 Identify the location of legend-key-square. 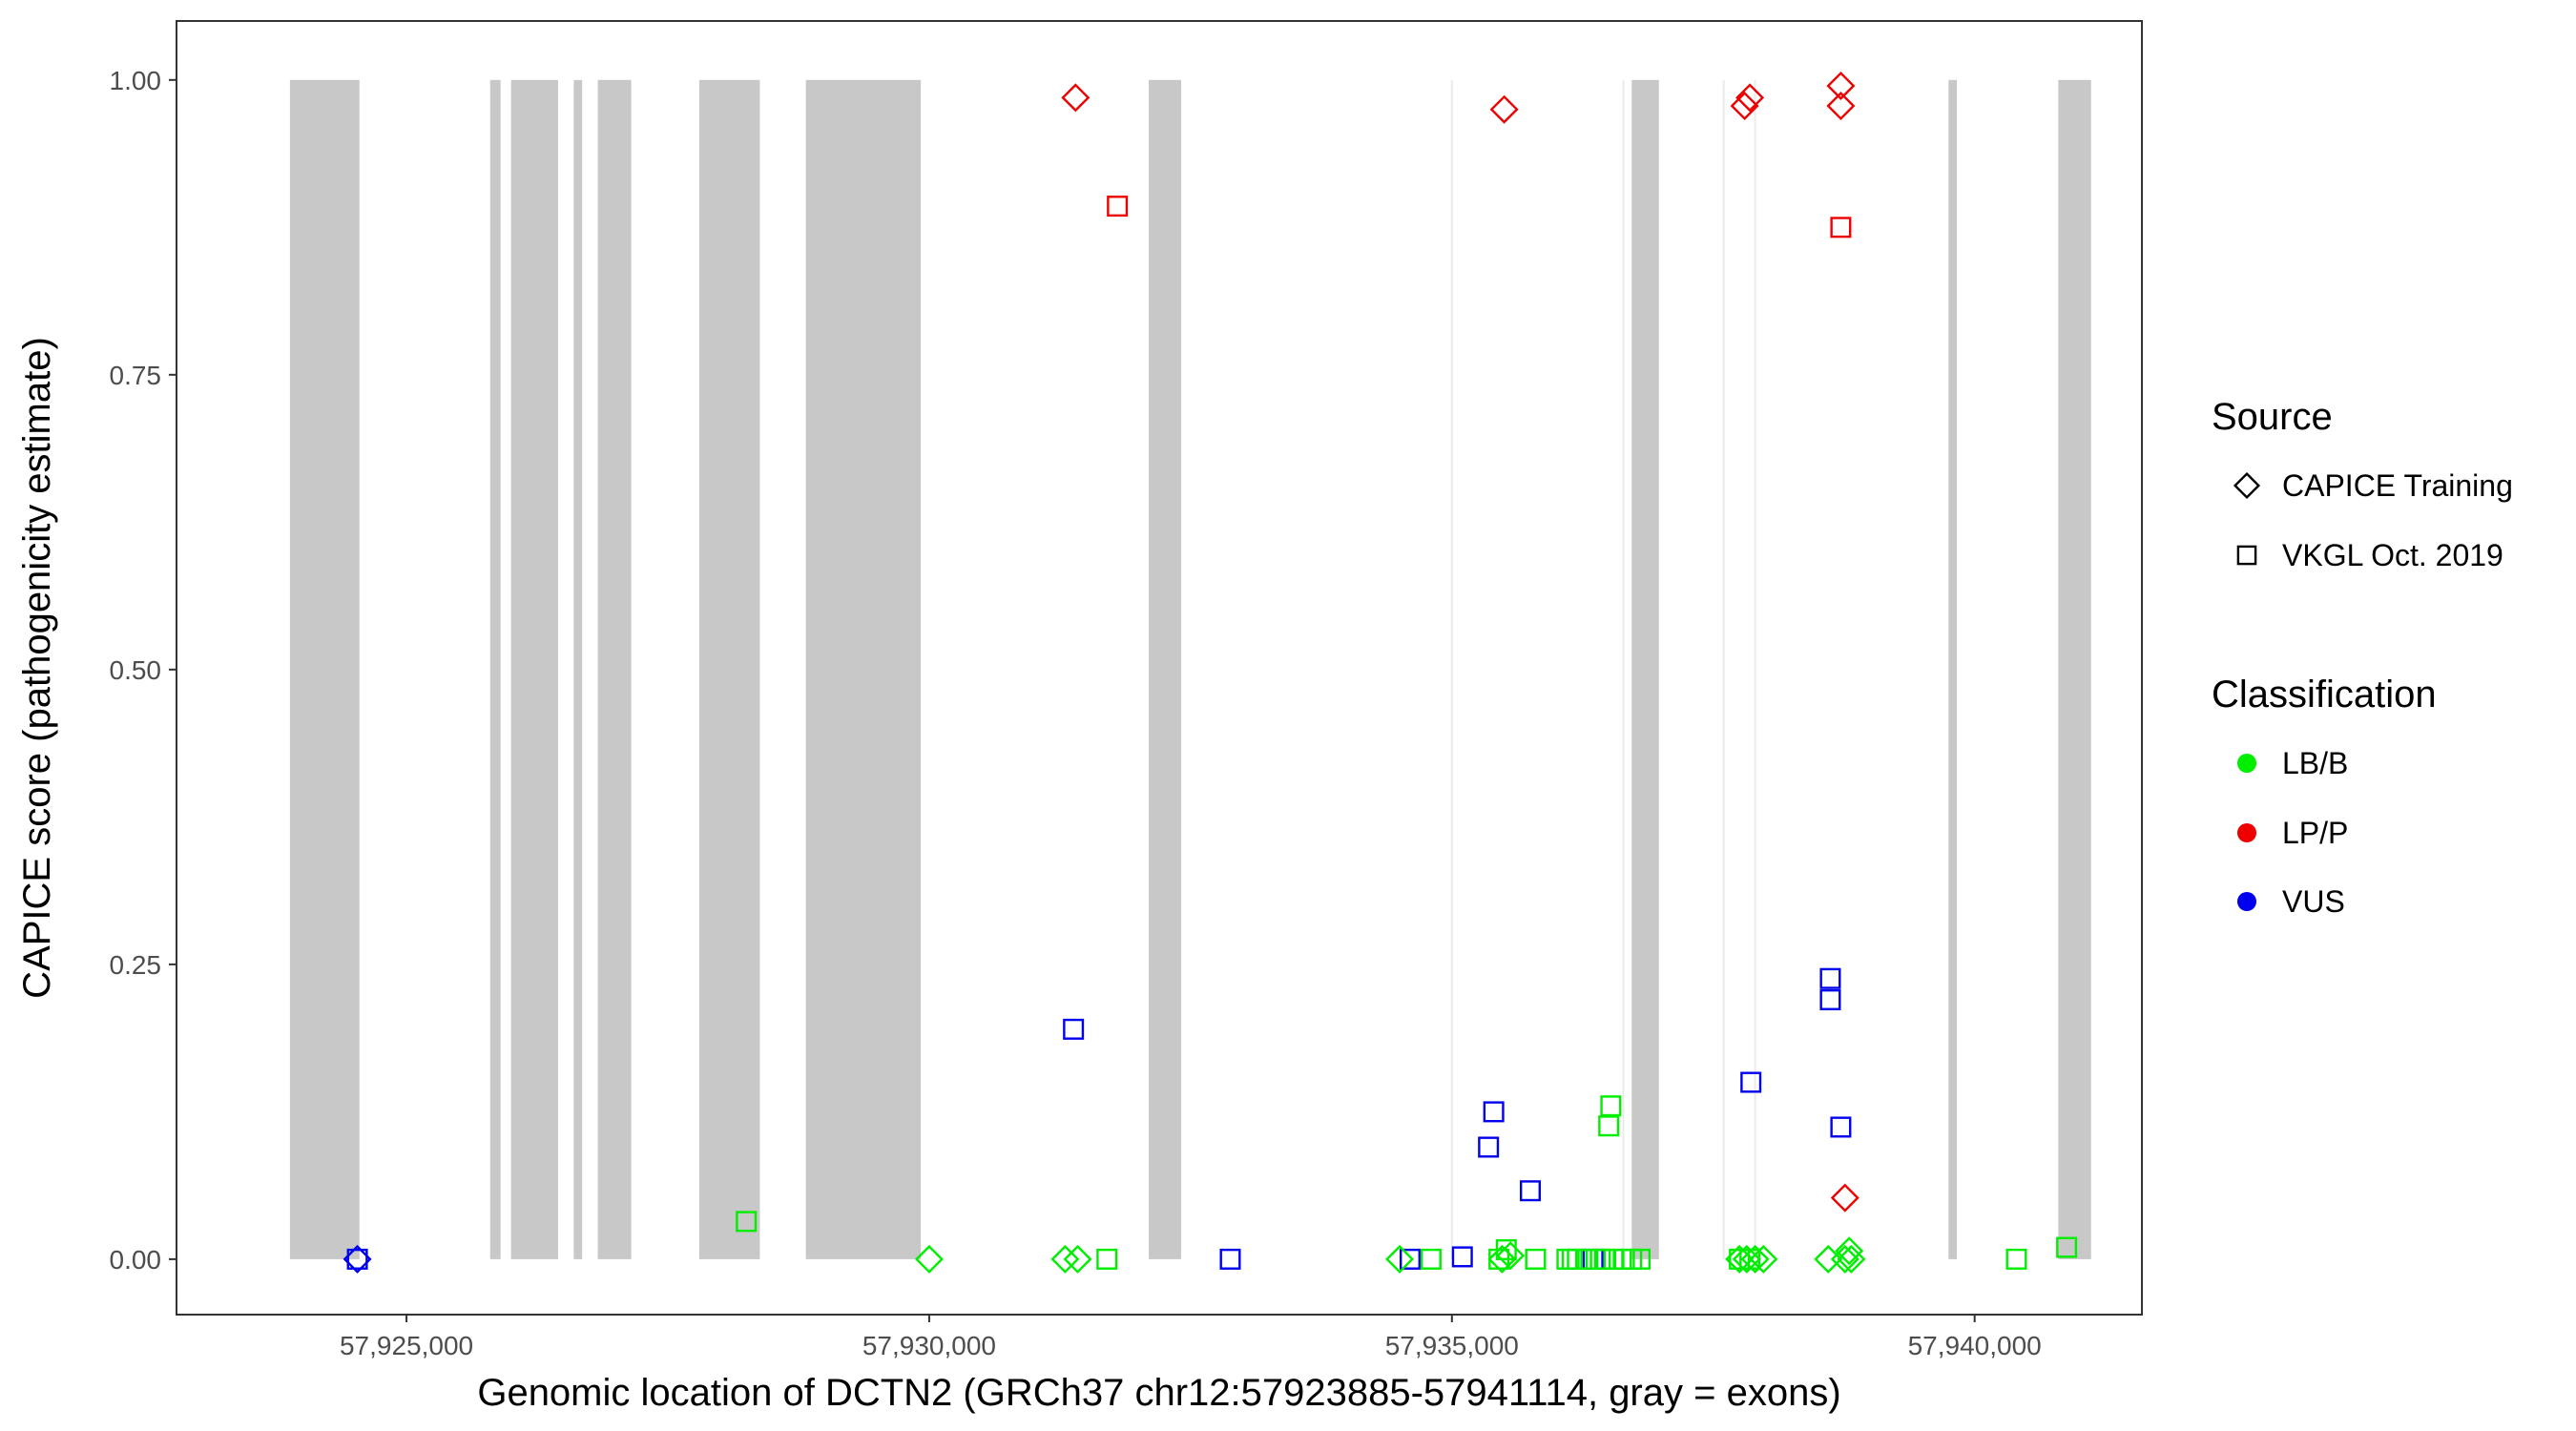
(2246, 555).